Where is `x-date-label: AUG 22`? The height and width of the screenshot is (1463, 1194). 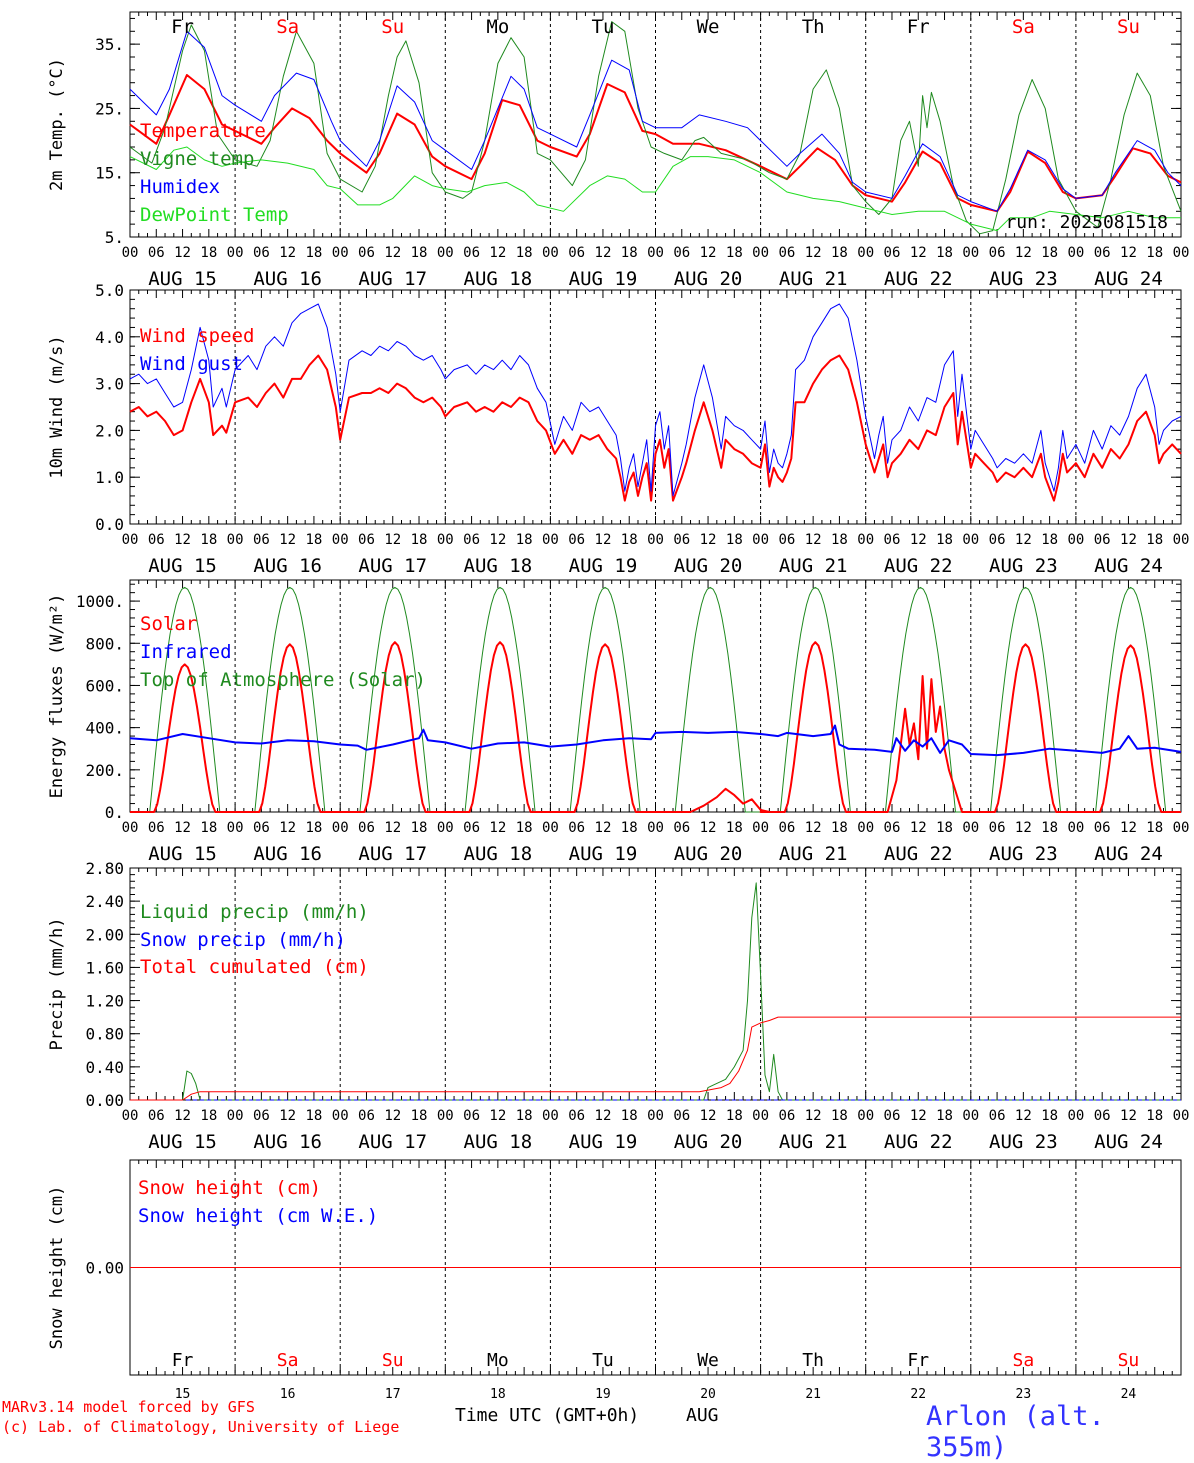
x-date-label: AUG 22 is located at coordinates (918, 854).